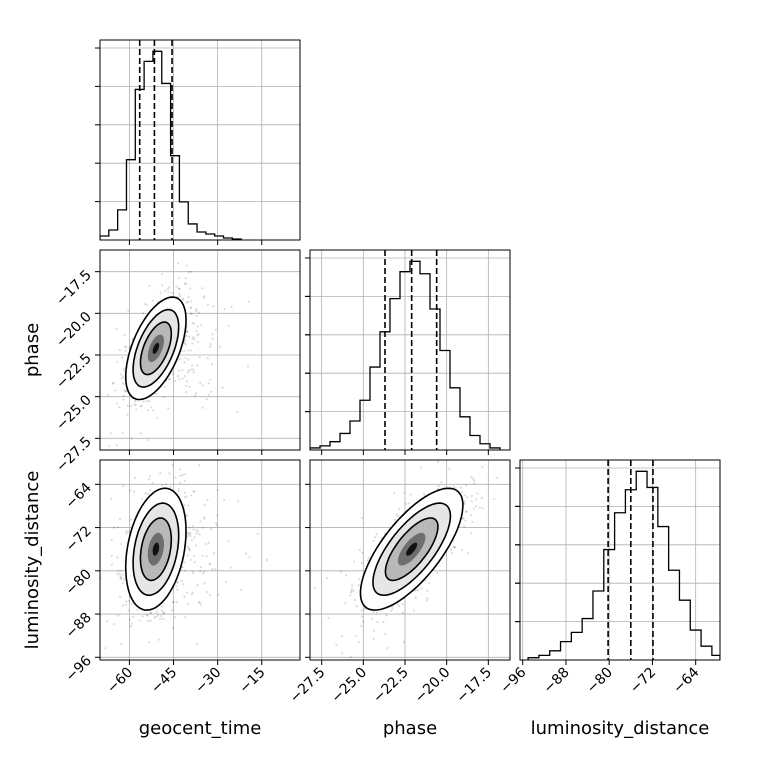 The width and height of the screenshot is (760, 760). I want to click on scatter-phase-luminosity_distance-marks, so click(411, 559).